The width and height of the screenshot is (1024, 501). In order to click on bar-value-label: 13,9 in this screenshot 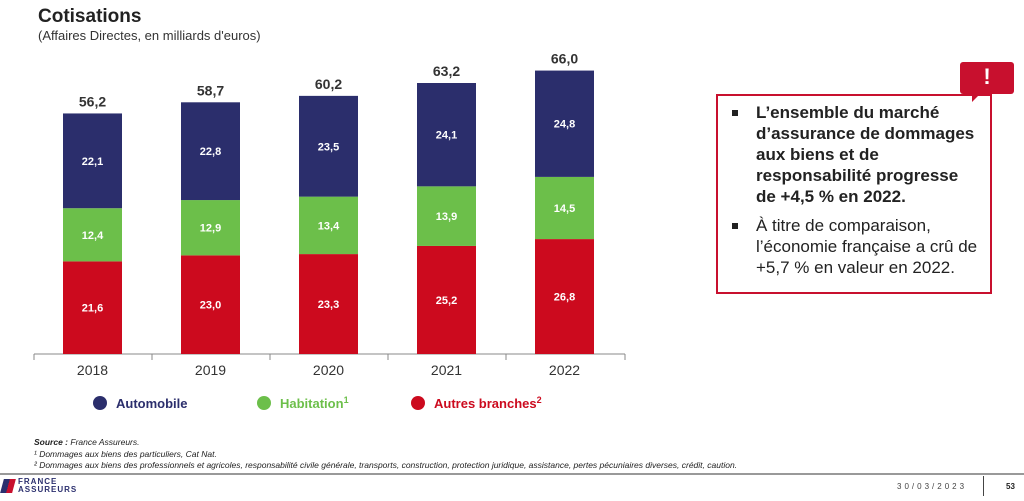, I will do `click(446, 217)`.